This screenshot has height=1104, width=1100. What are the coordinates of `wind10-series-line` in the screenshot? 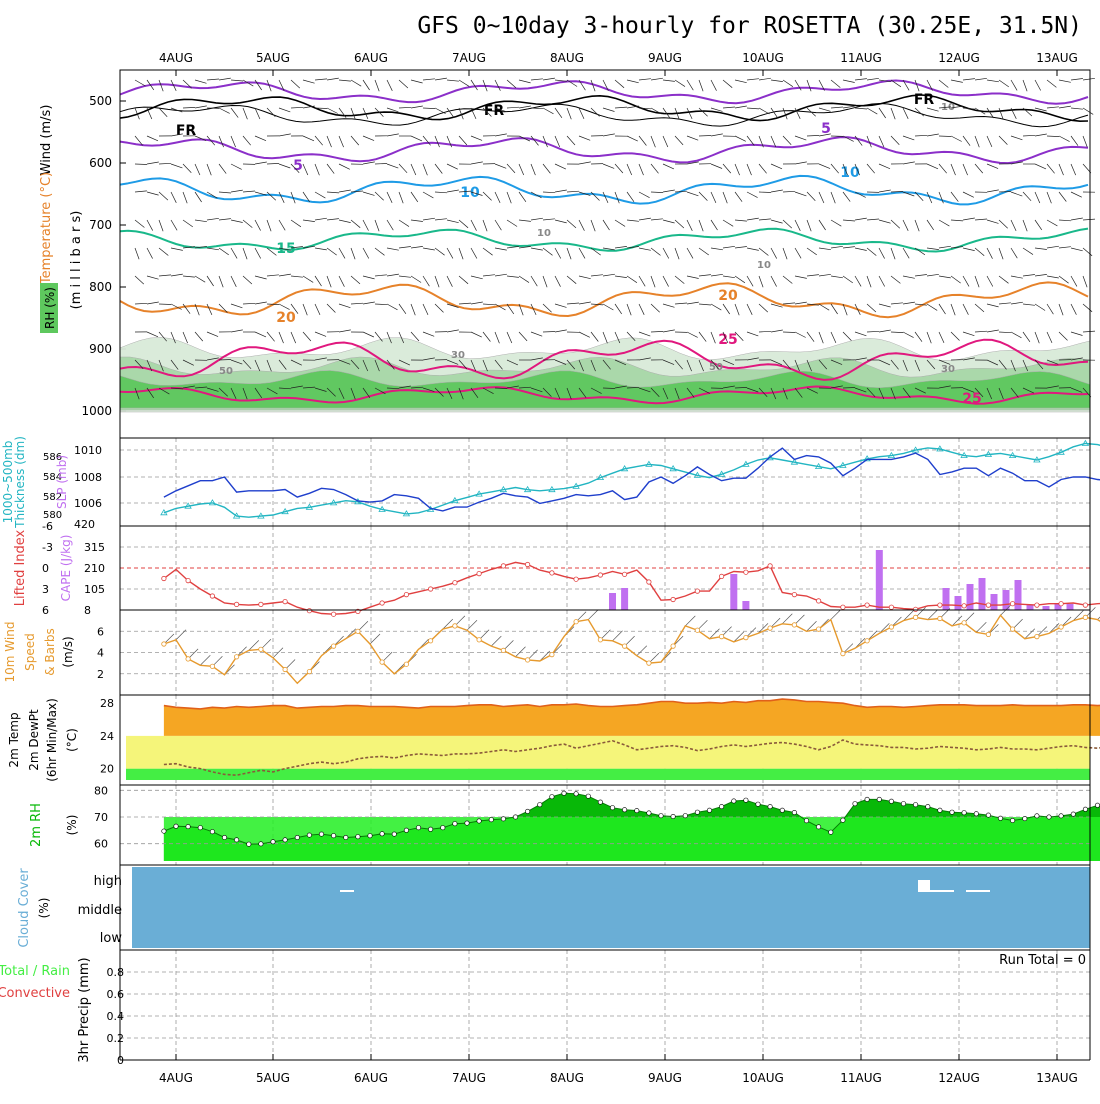 It's located at (632, 649).